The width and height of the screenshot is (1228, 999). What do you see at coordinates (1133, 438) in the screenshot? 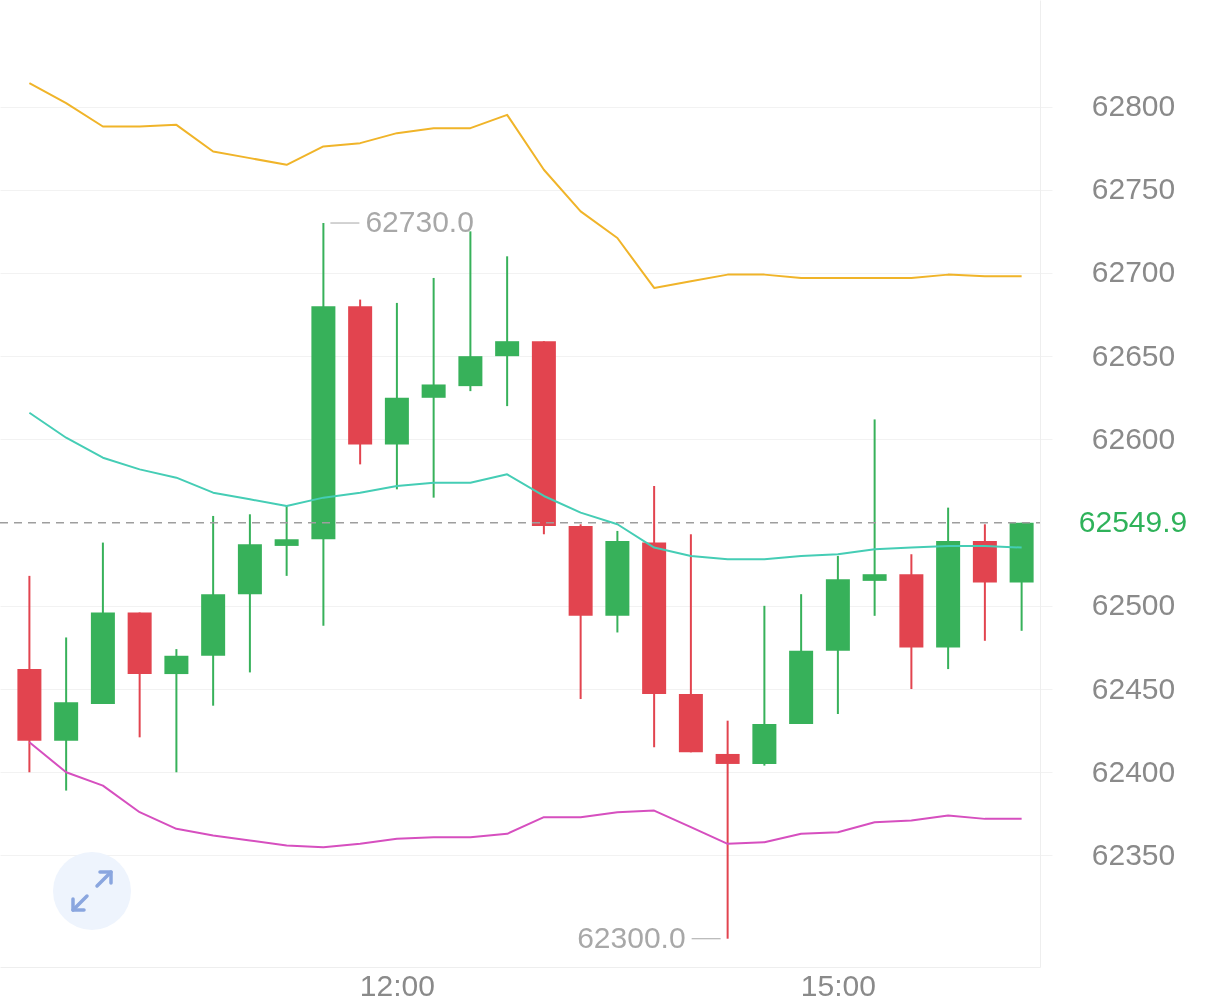
I see `y-tick-label: 62600` at bounding box center [1133, 438].